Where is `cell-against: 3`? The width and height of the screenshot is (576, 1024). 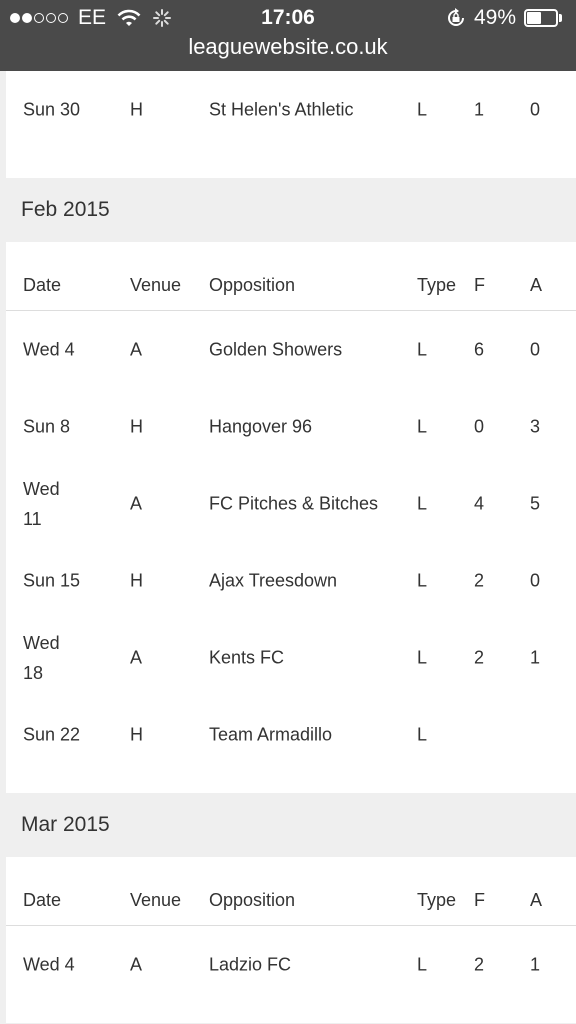
cell-against: 3 is located at coordinates (535, 426).